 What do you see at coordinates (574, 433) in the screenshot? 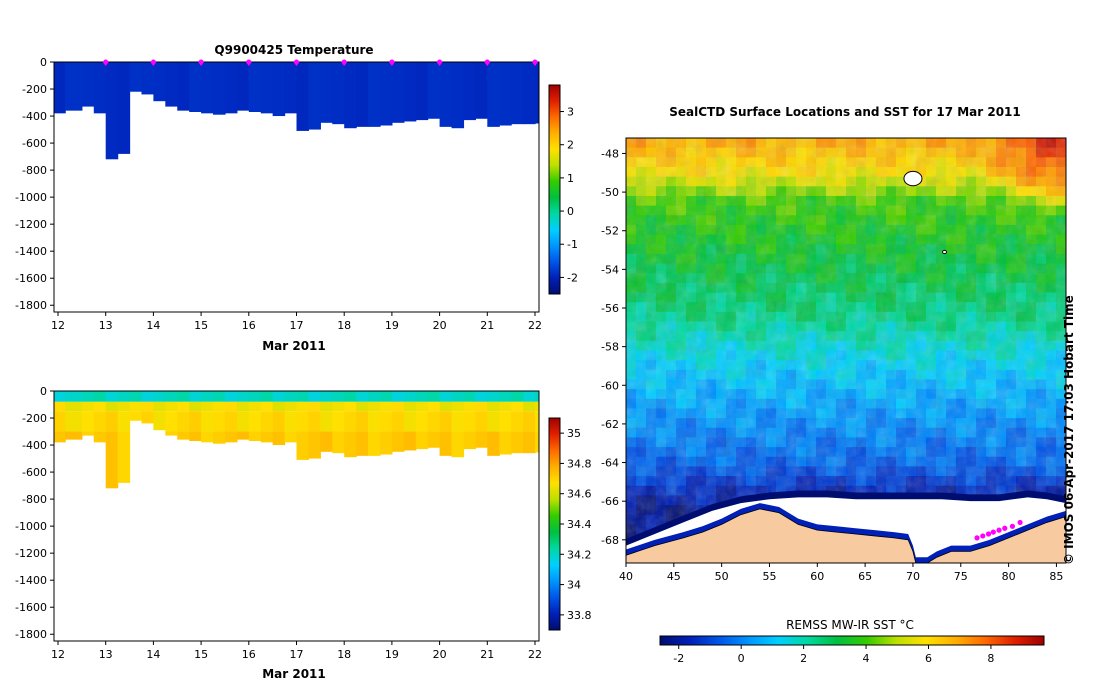
I see `salinity-colorbar-tick-label: 35` at bounding box center [574, 433].